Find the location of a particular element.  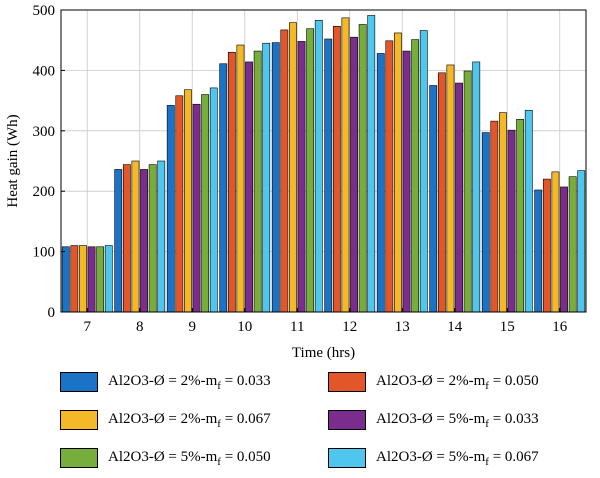

x-tick-label: 7 is located at coordinates (88, 327).